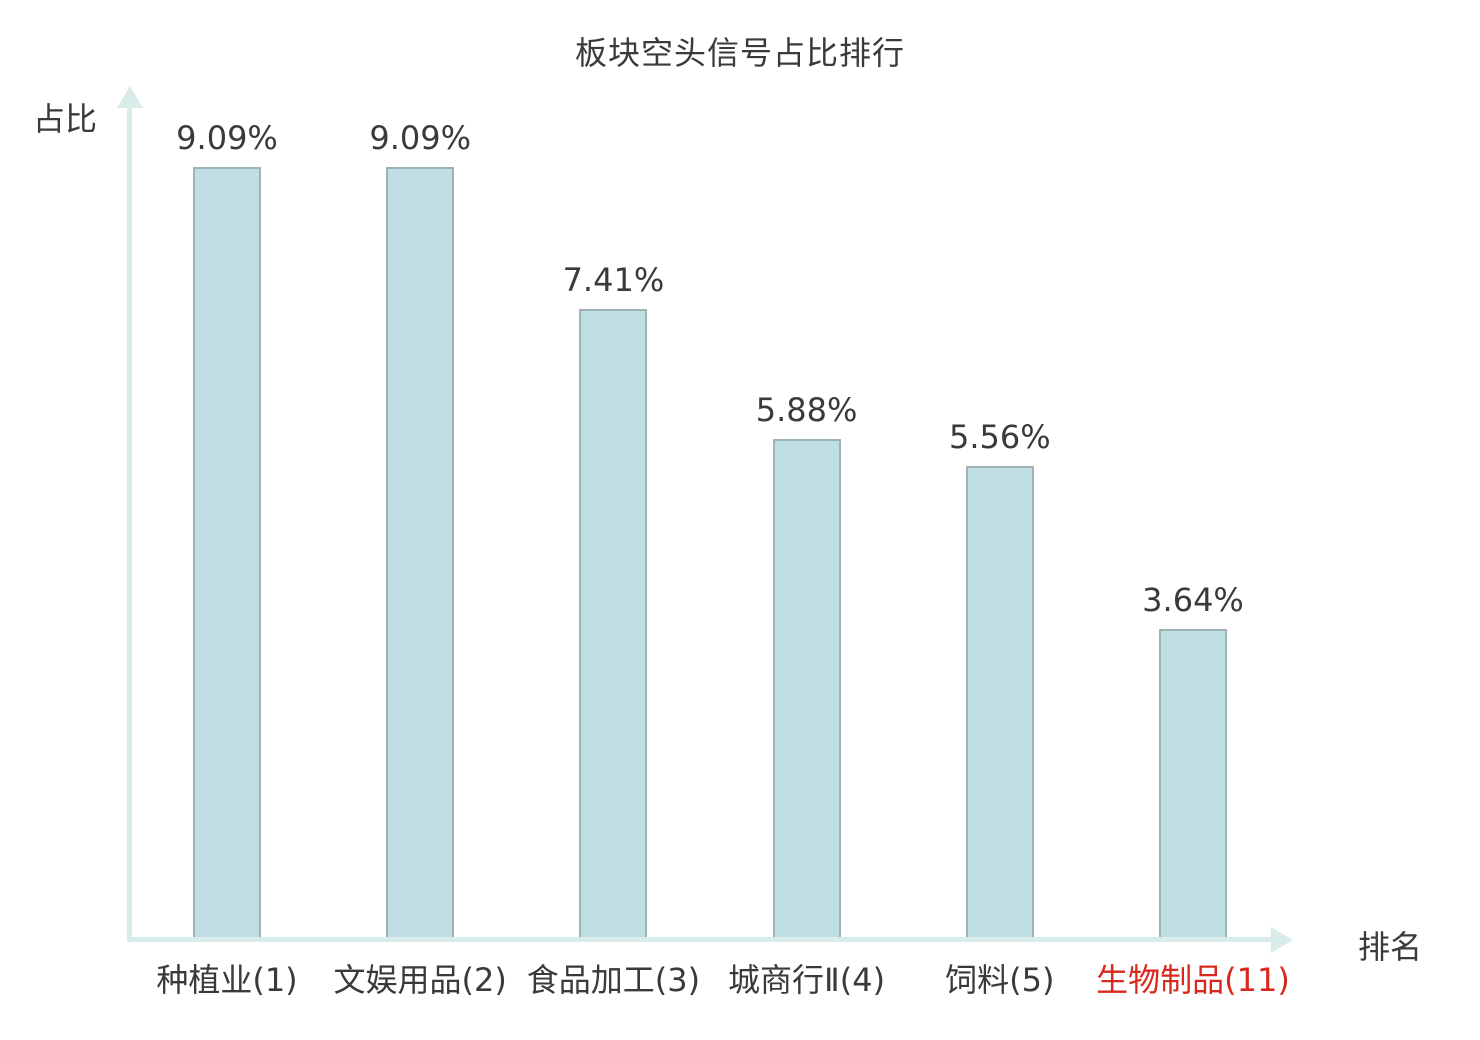 The image size is (1480, 1040). I want to click on bar-value-label: 7.41%, so click(613, 280).